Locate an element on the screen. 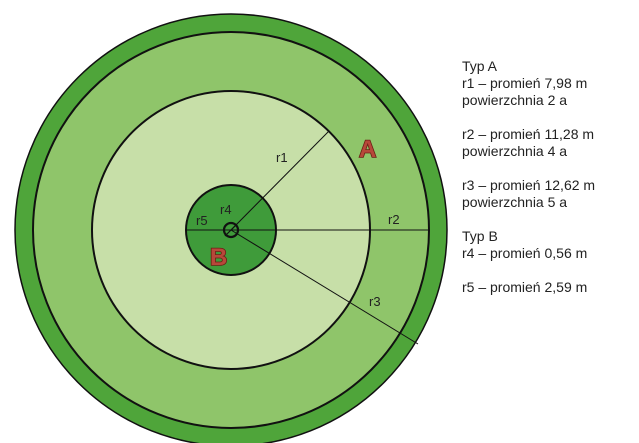  legend-r2-radius: r2 – promień 11,28 m is located at coordinates (528, 134).